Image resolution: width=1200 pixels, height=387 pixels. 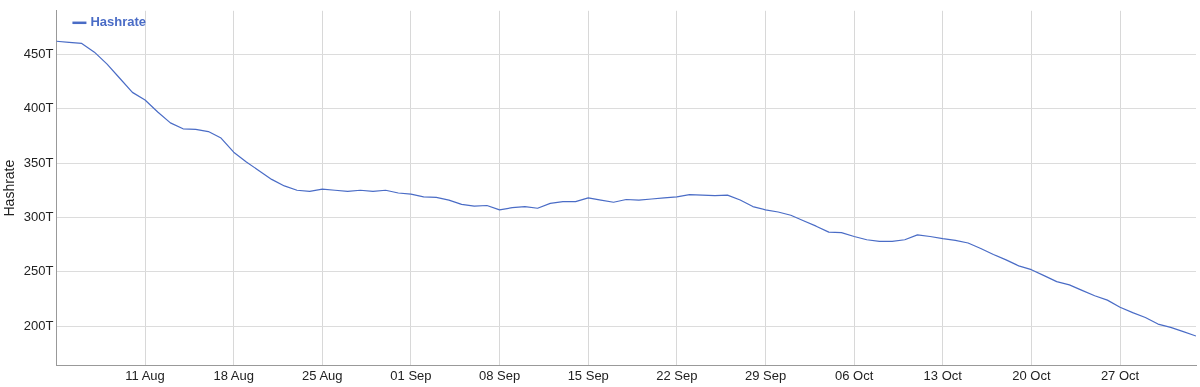 What do you see at coordinates (118, 22) in the screenshot?
I see `legend-label: Hashrate` at bounding box center [118, 22].